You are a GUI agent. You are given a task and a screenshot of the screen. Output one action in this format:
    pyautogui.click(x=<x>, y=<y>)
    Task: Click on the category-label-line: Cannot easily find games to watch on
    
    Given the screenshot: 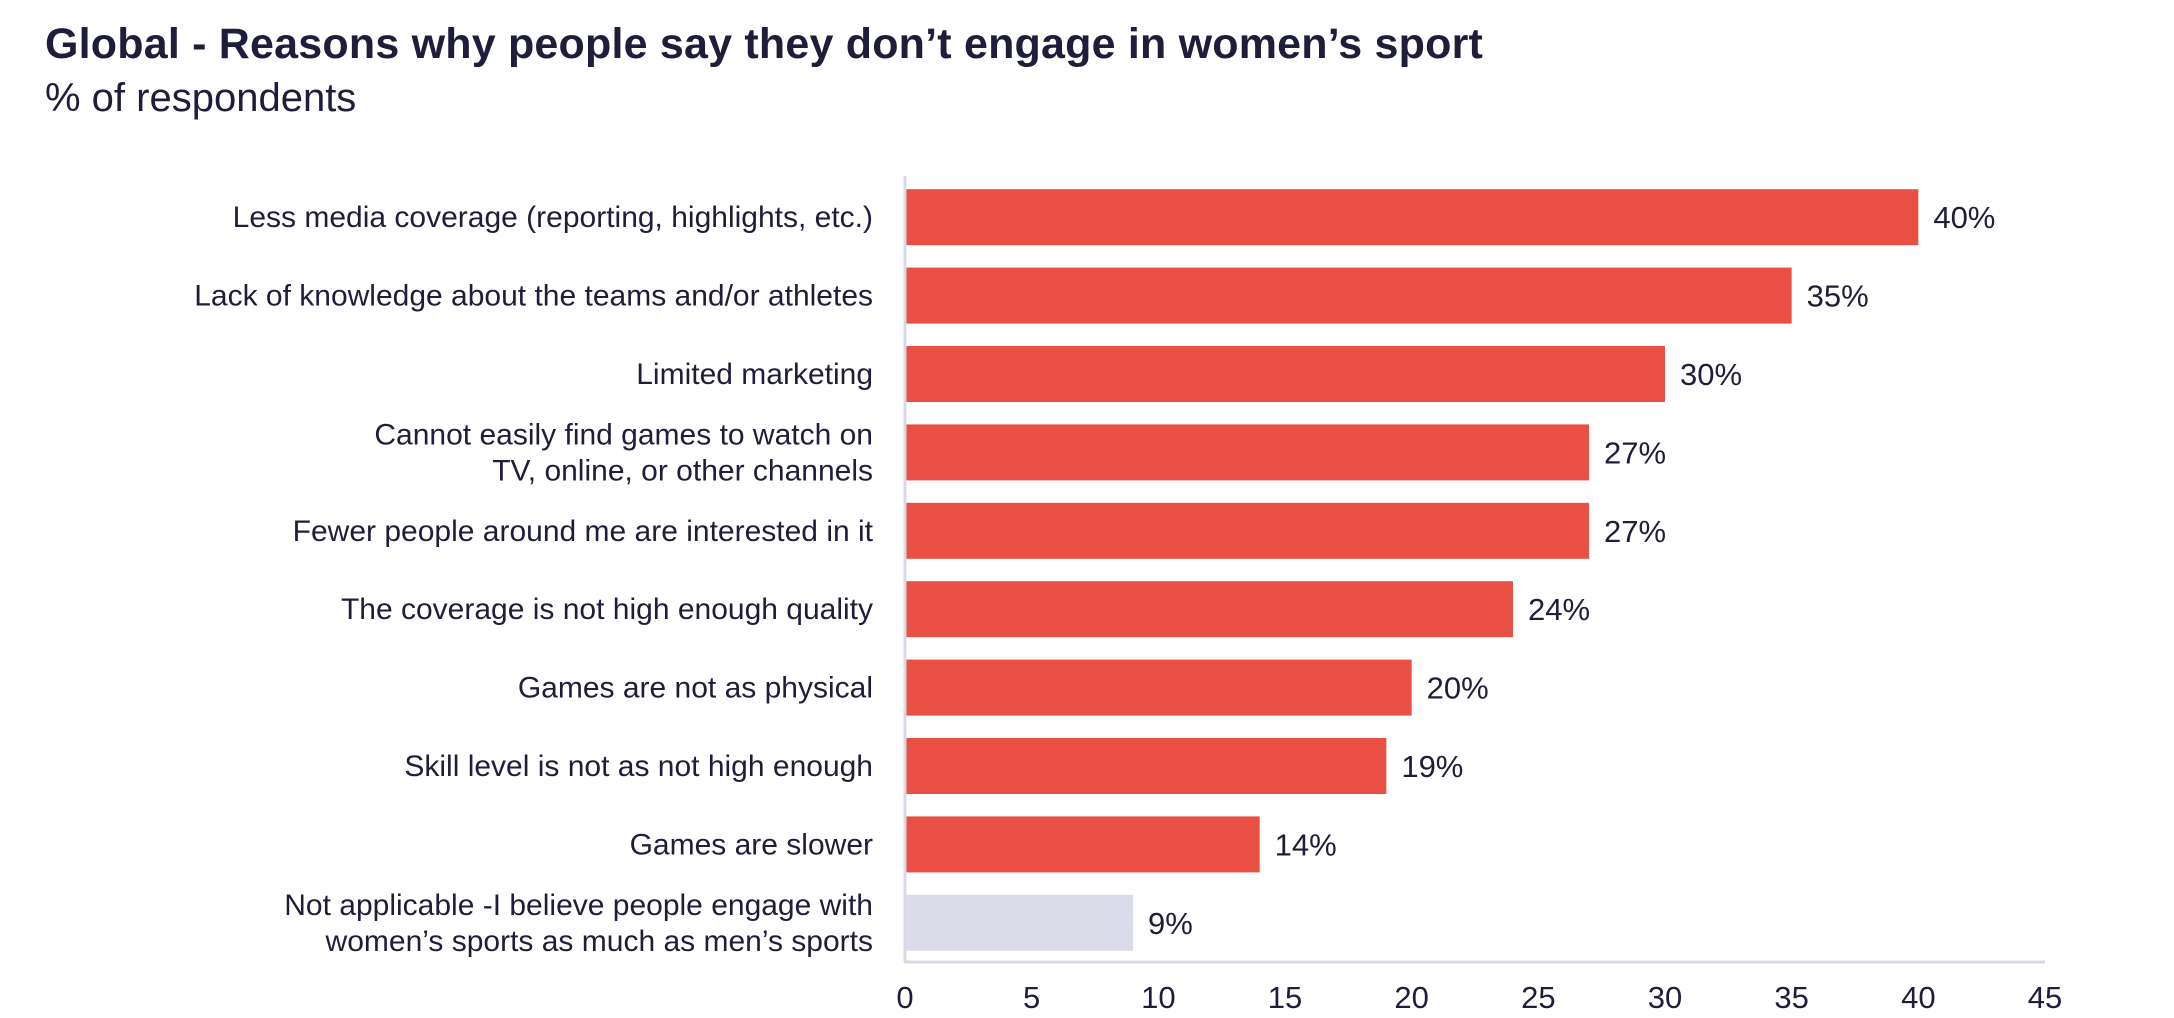 What is the action you would take?
    pyautogui.click(x=623, y=434)
    